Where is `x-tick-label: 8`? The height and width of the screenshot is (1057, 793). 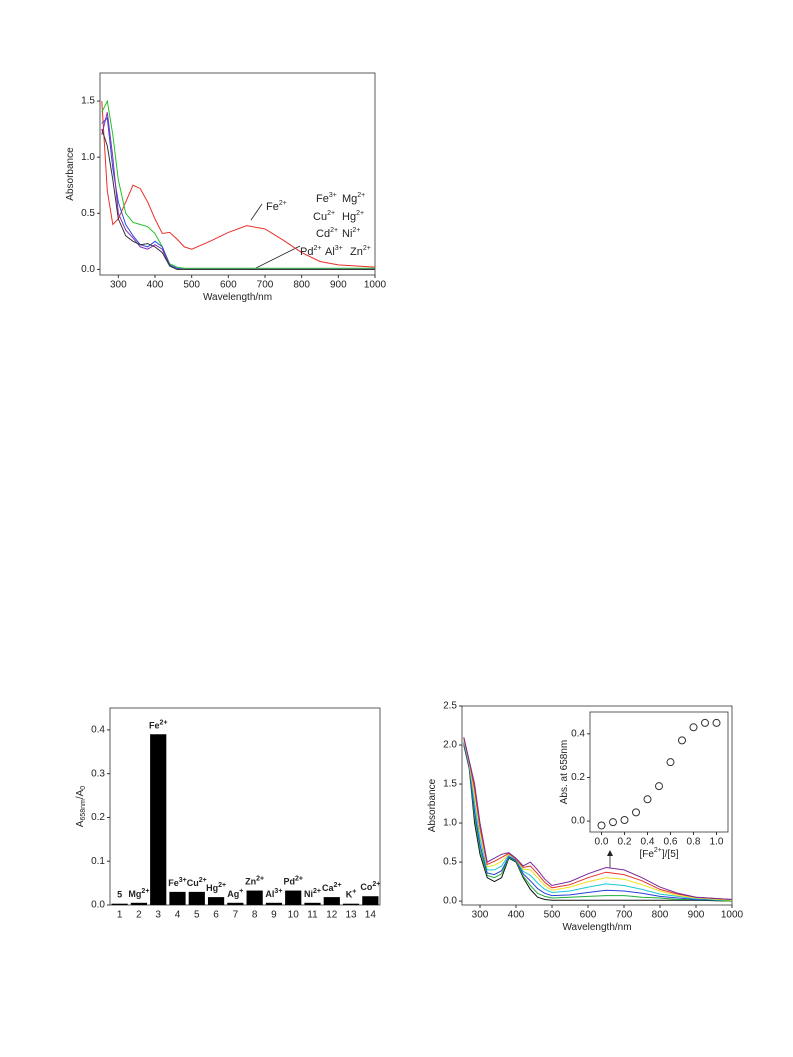 x-tick-label: 8 is located at coordinates (255, 915).